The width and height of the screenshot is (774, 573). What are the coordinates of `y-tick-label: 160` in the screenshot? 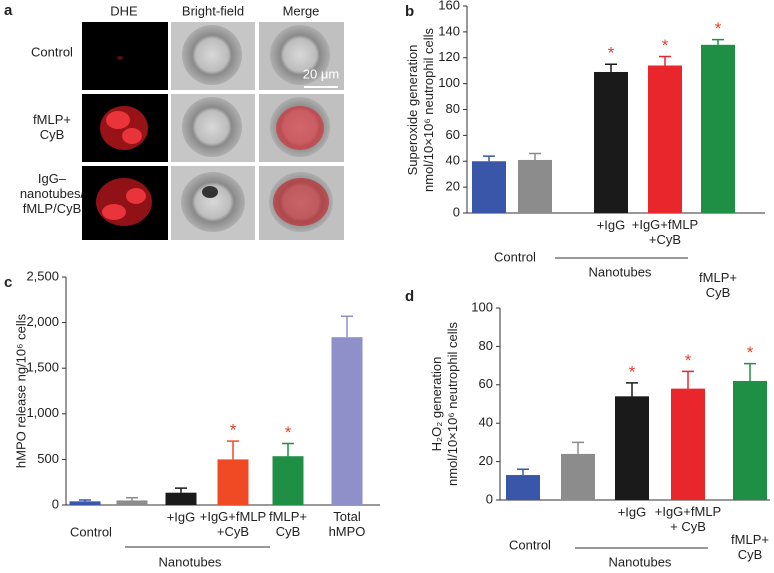 It's located at (449, 6).